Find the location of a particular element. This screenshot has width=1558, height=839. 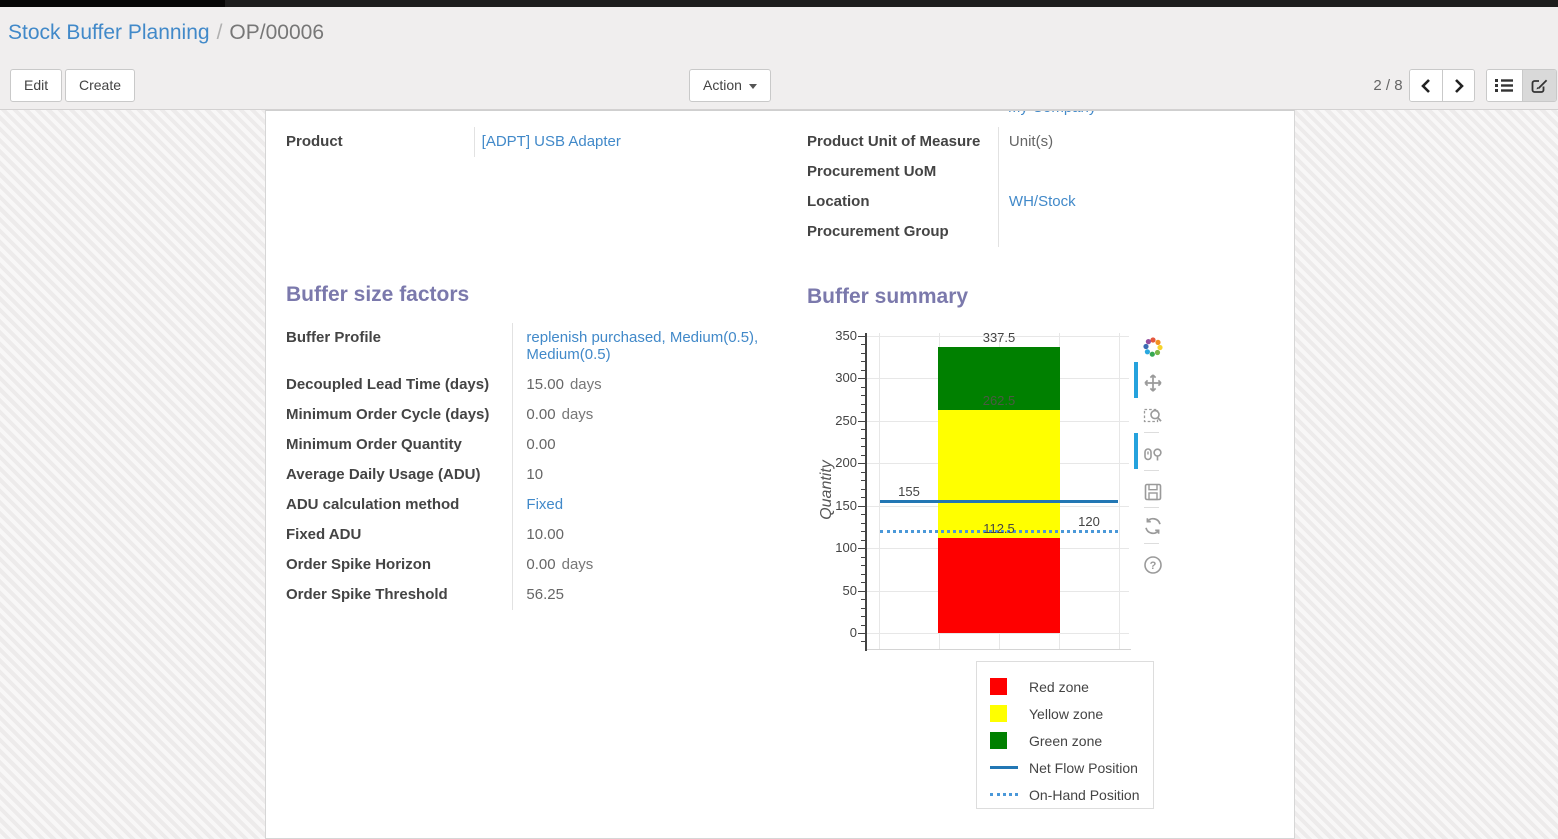

list-view-button is located at coordinates (1504, 85).